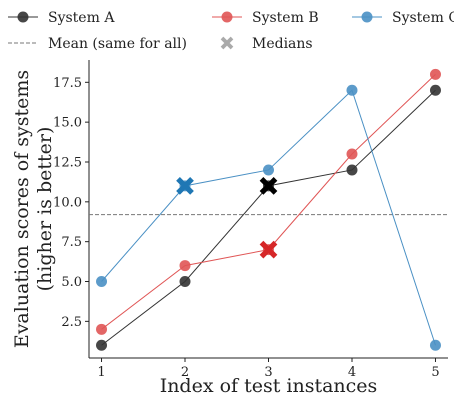 The image size is (454, 396). I want to click on legend-item-2: System B, so click(265, 18).